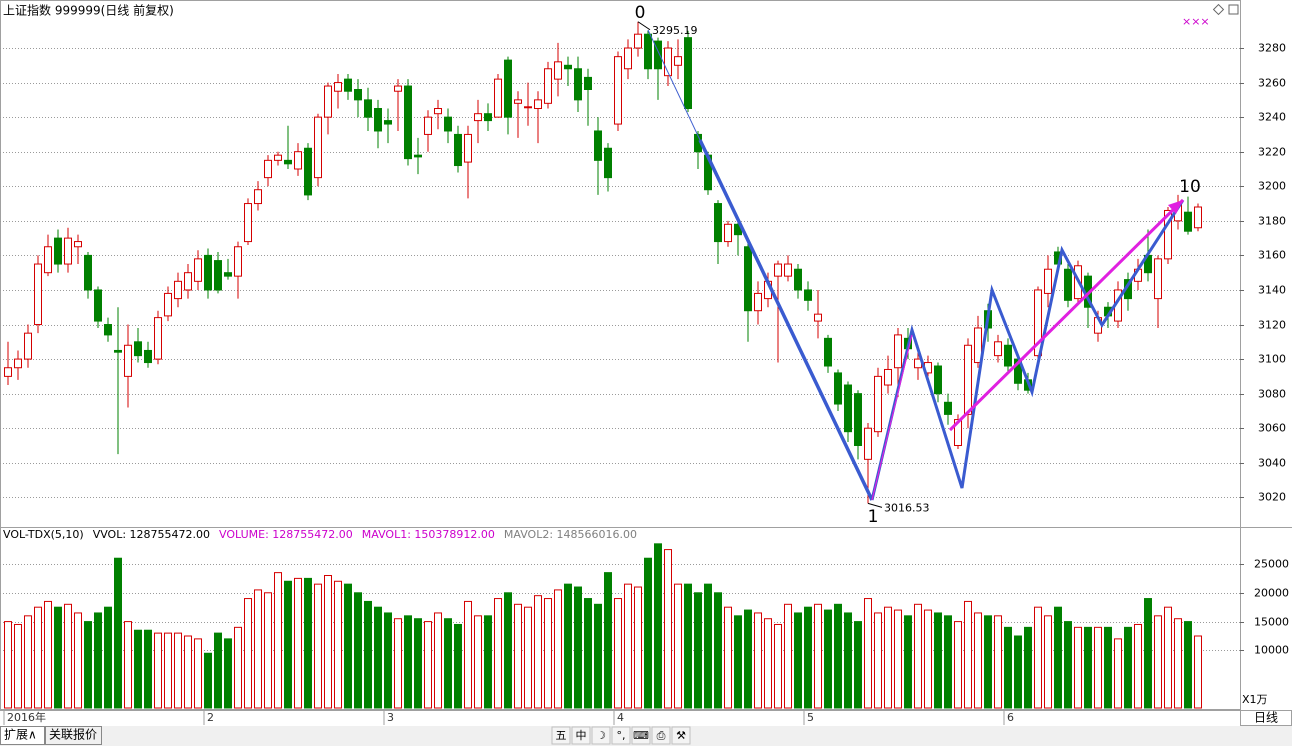  I want to click on toolbar-icon: ⚒, so click(681, 735).